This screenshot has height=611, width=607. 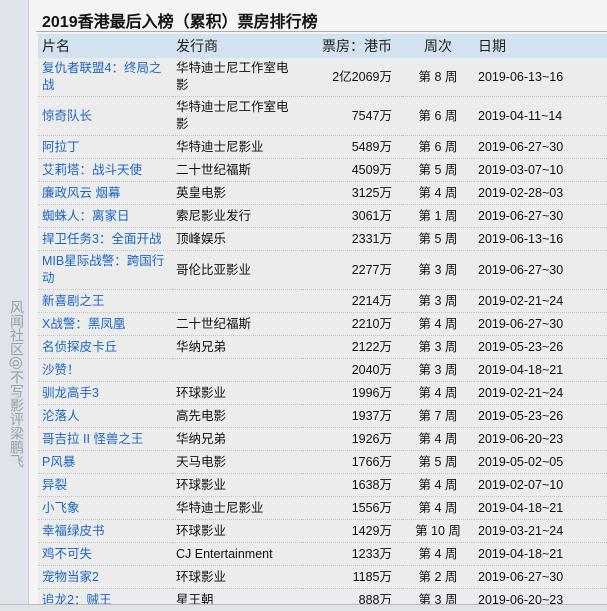 What do you see at coordinates (237, 239) in the screenshot?
I see `distributor-cell: 顶峰娱乐` at bounding box center [237, 239].